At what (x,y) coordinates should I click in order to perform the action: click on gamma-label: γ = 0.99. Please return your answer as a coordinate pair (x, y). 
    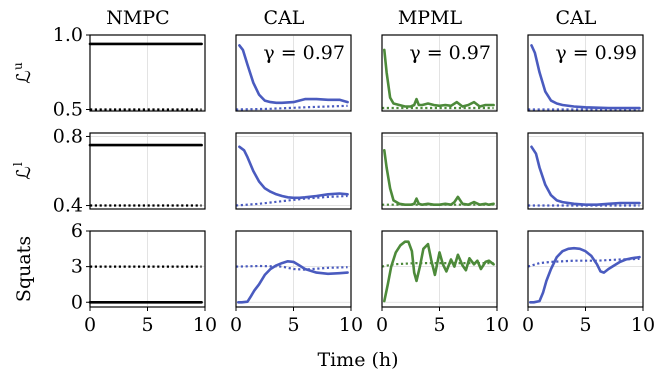
    Looking at the image, I should click on (596, 53).